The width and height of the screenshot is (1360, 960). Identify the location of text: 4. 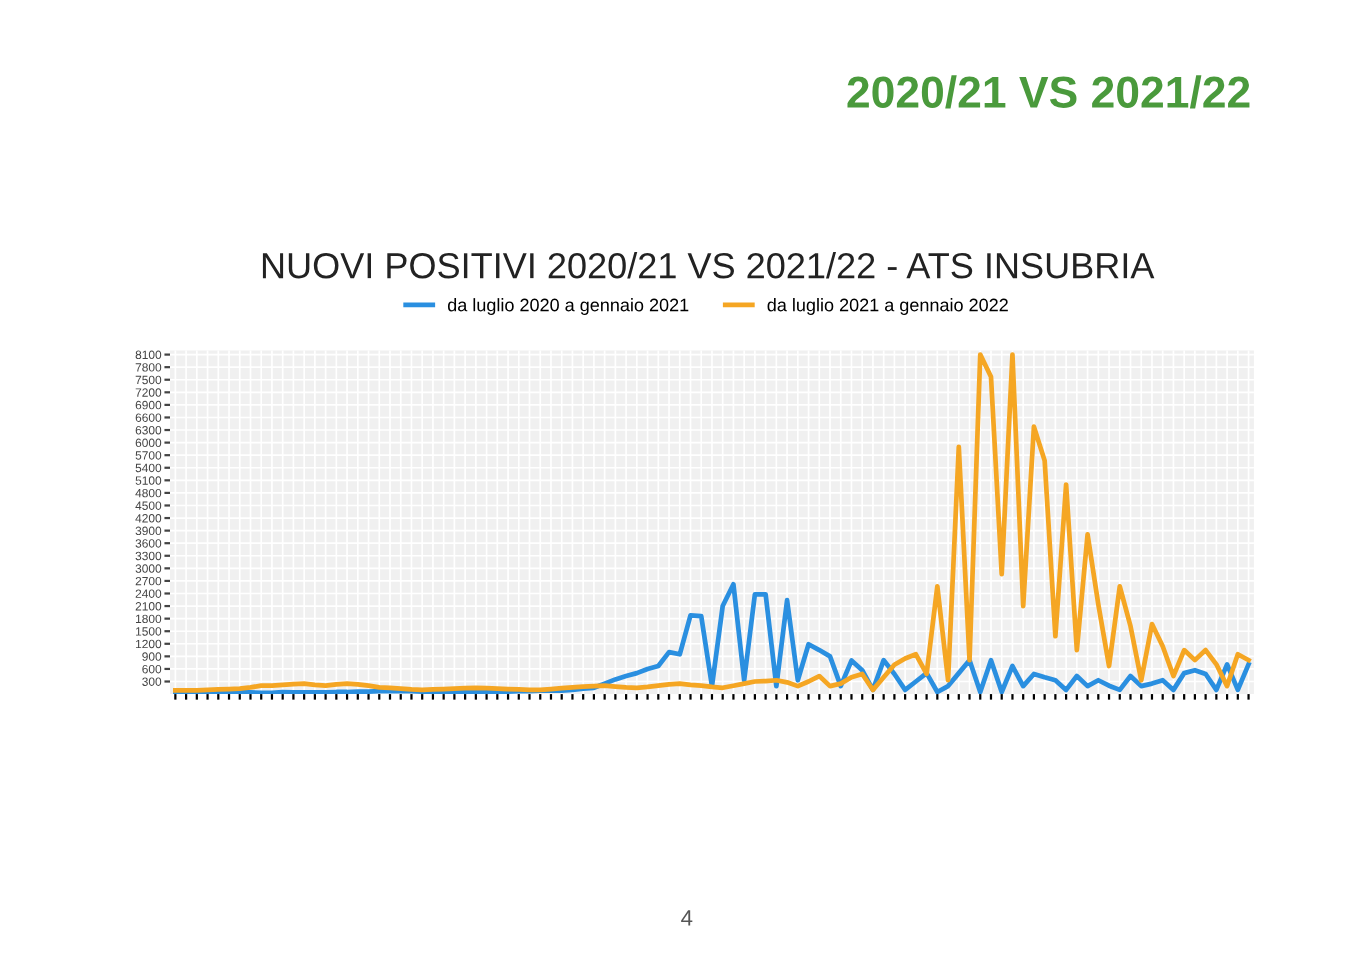
(687, 918).